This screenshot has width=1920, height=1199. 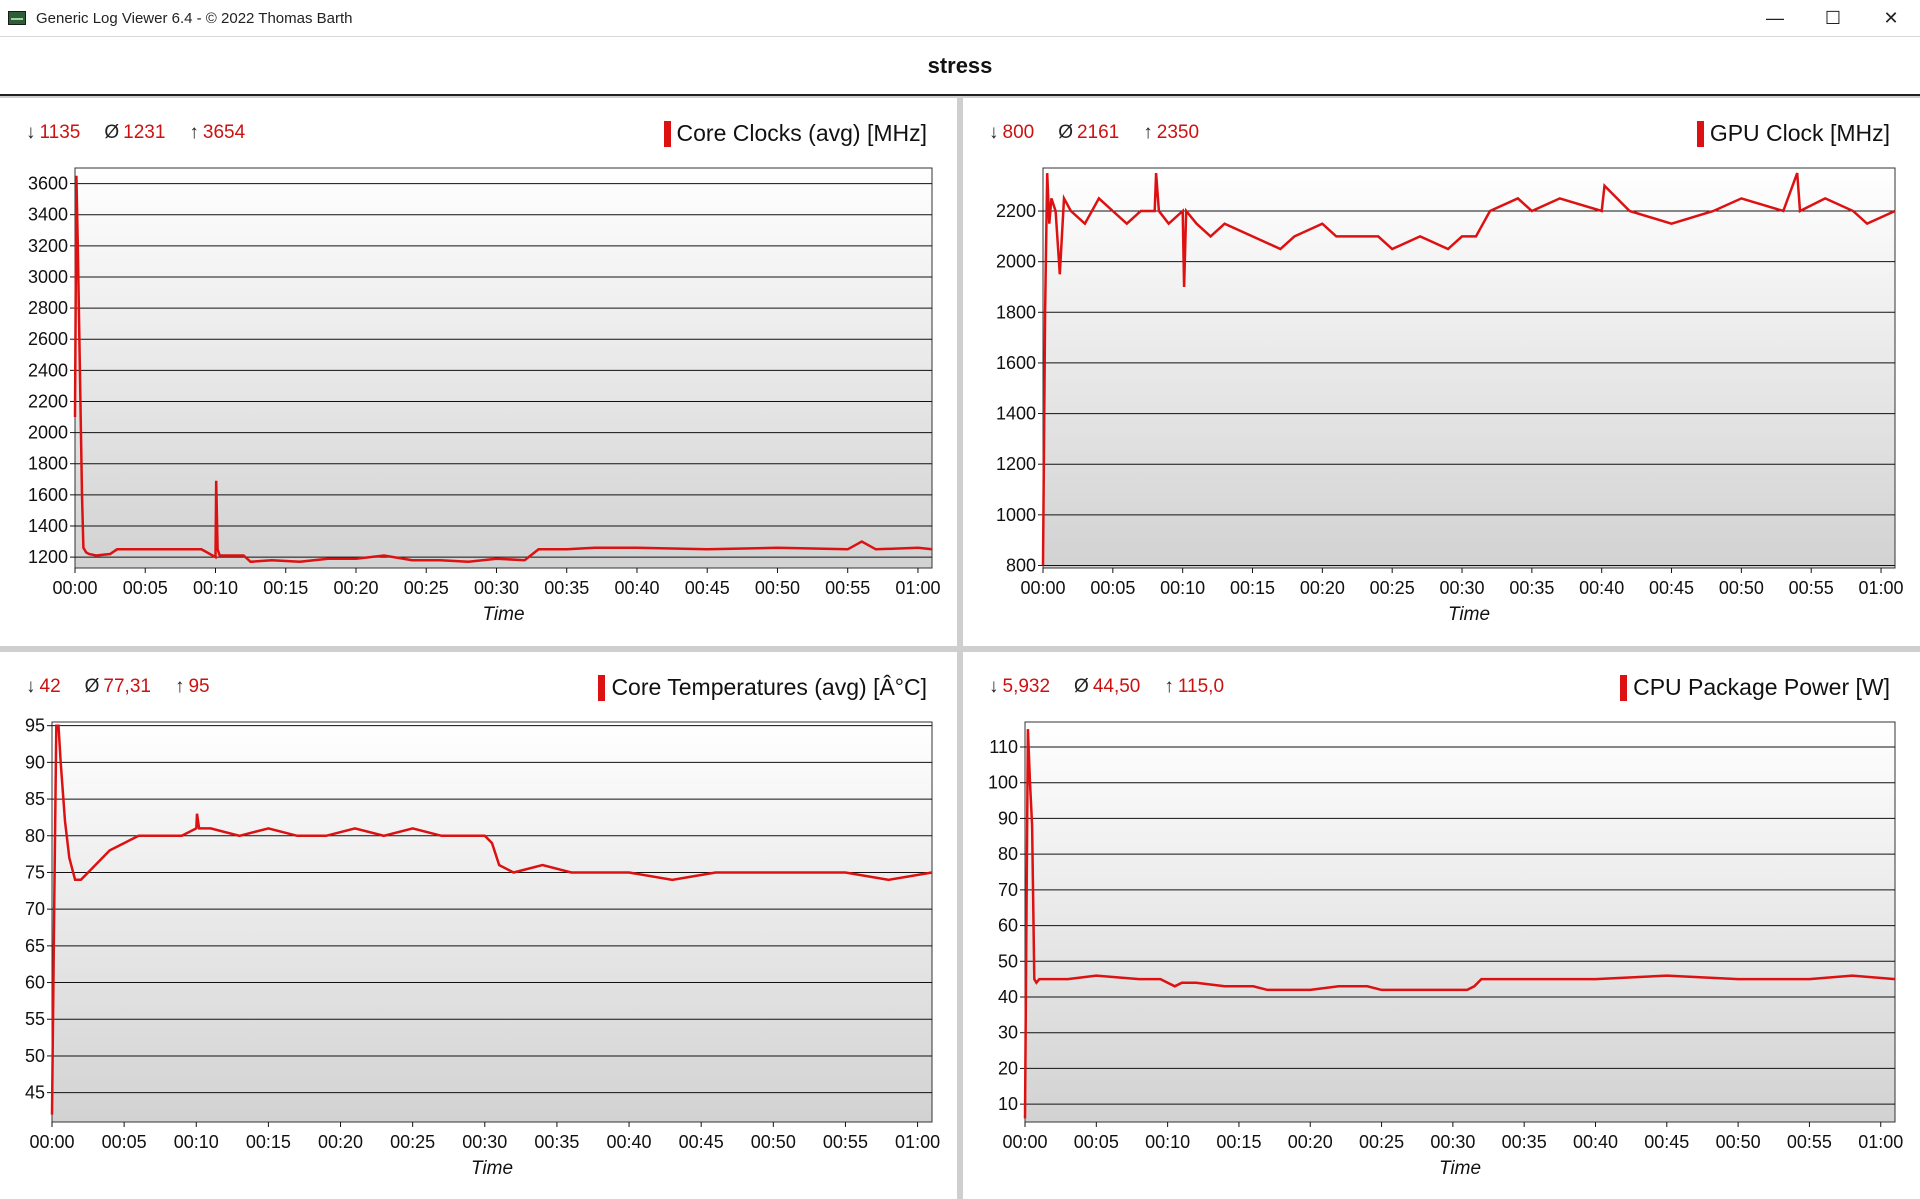 I want to click on stat-min-value: 42, so click(x=50, y=686).